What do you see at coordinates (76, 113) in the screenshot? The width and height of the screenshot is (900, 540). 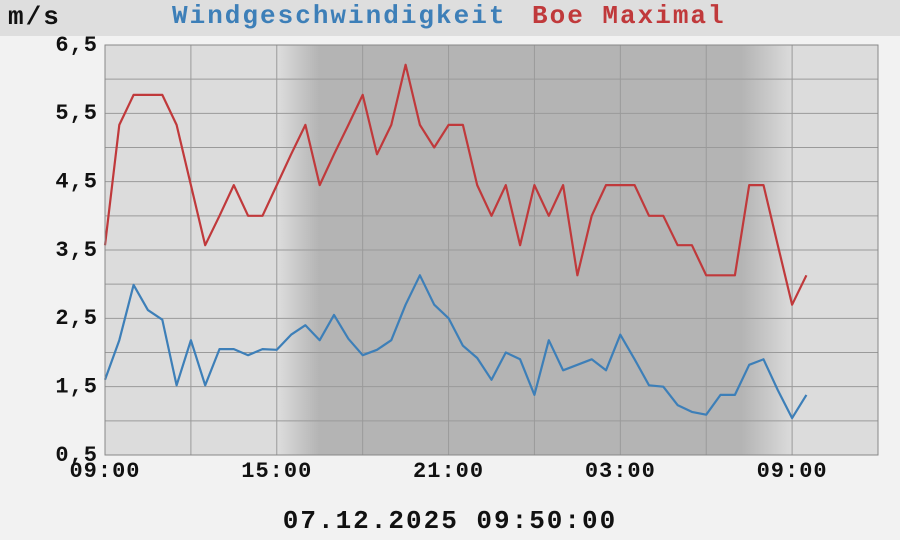 I see `y-tick-label: 5,5` at bounding box center [76, 113].